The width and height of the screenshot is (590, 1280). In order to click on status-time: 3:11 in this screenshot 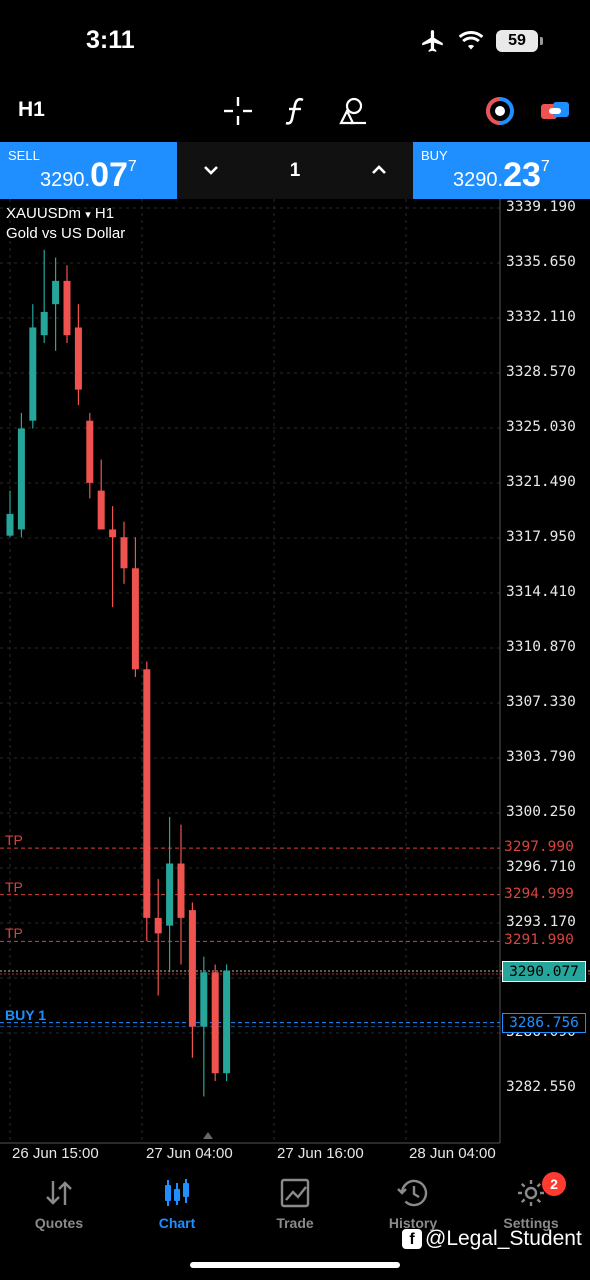, I will do `click(110, 40)`.